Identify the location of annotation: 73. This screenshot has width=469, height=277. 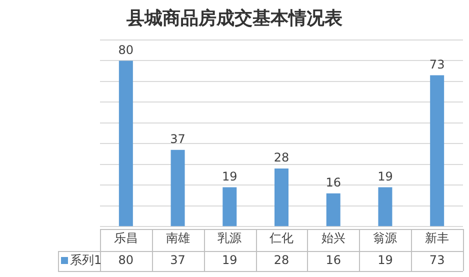
(437, 64).